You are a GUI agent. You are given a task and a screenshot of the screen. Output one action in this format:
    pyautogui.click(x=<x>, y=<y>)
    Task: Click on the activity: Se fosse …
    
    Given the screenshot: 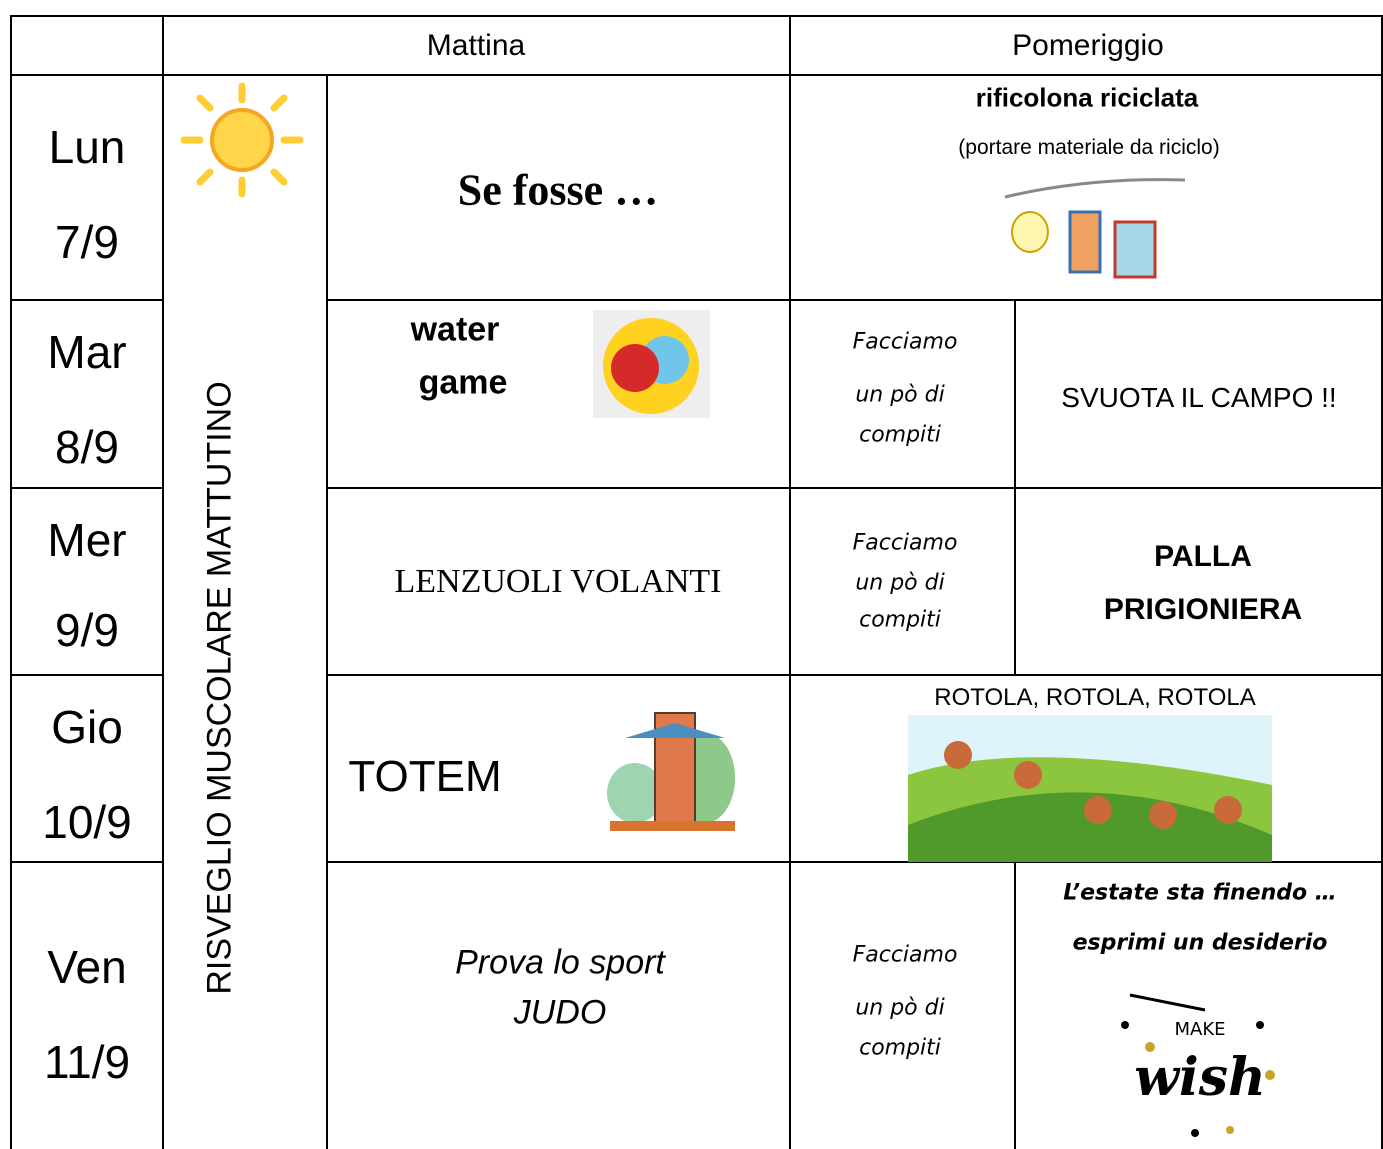 What is the action you would take?
    pyautogui.click(x=558, y=190)
    